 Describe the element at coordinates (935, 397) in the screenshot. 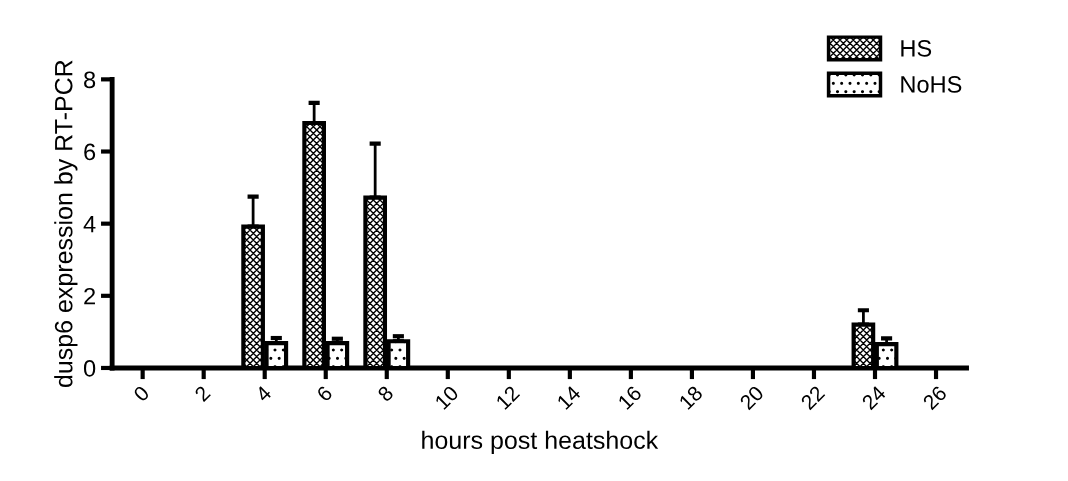

I see `x-tick-label: 26` at that location.